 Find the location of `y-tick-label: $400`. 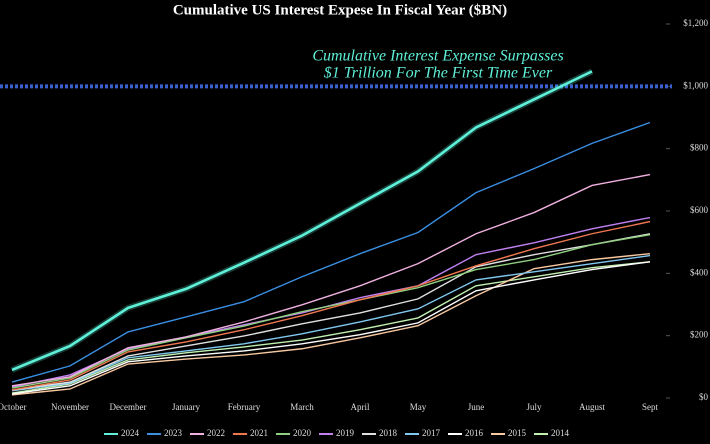

y-tick-label: $400 is located at coordinates (699, 272).